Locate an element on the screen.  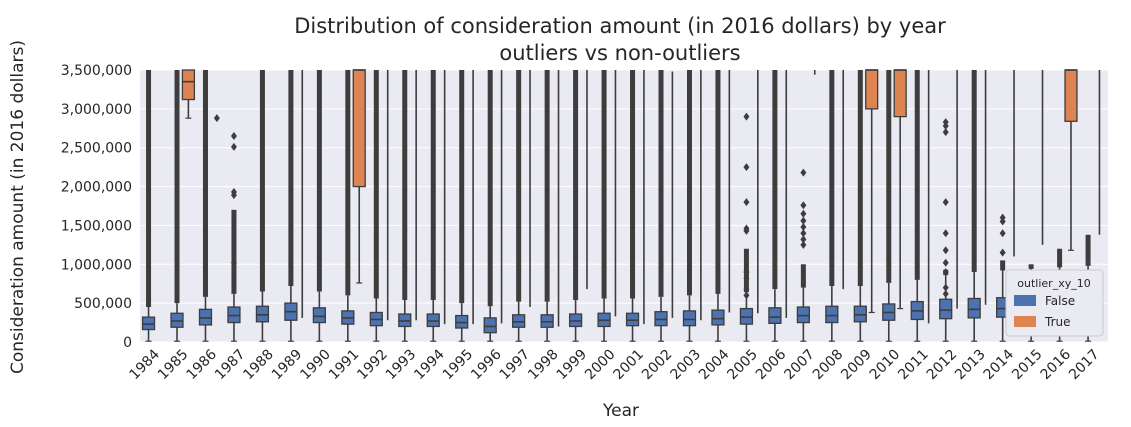
x-tick-label: 1985 is located at coordinates (173, 365).